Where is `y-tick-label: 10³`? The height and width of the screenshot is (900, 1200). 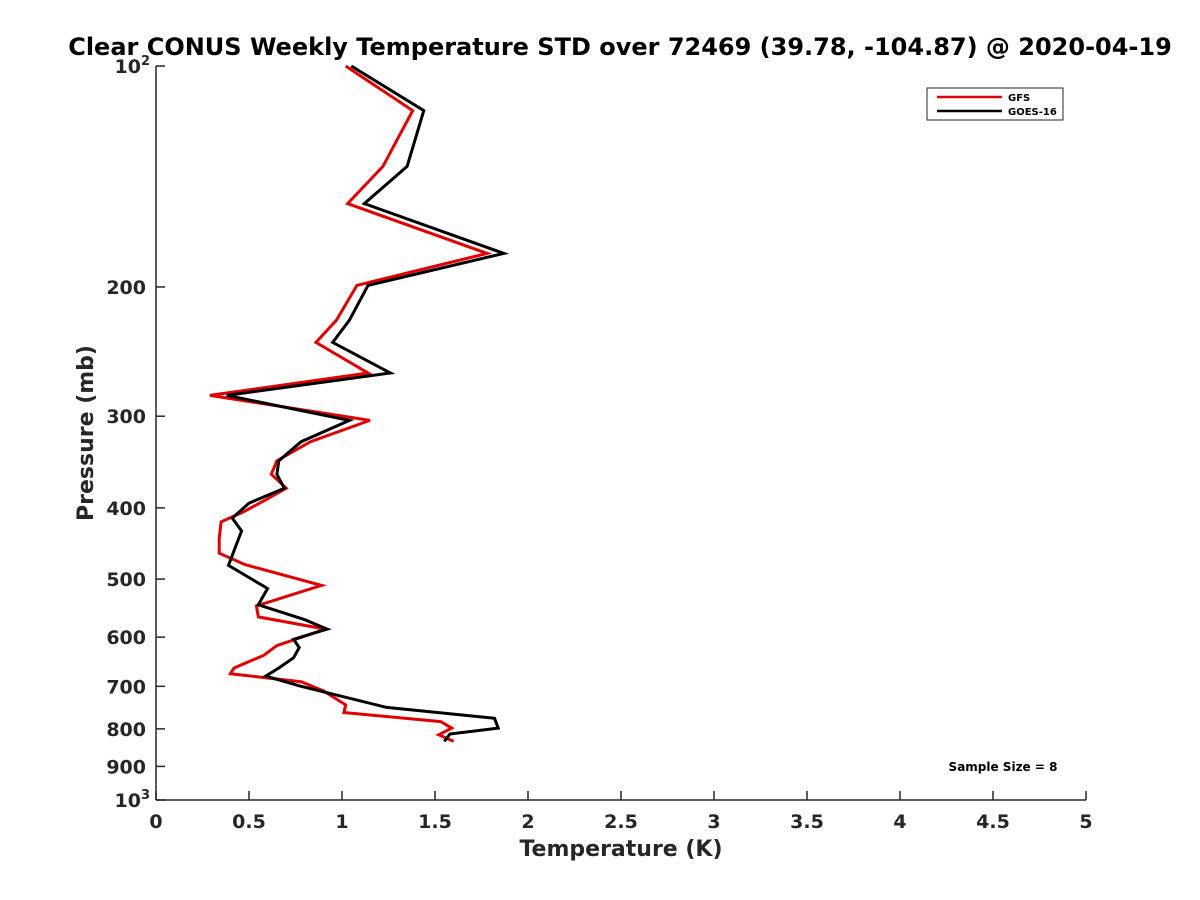
y-tick-label: 10³ is located at coordinates (133, 800).